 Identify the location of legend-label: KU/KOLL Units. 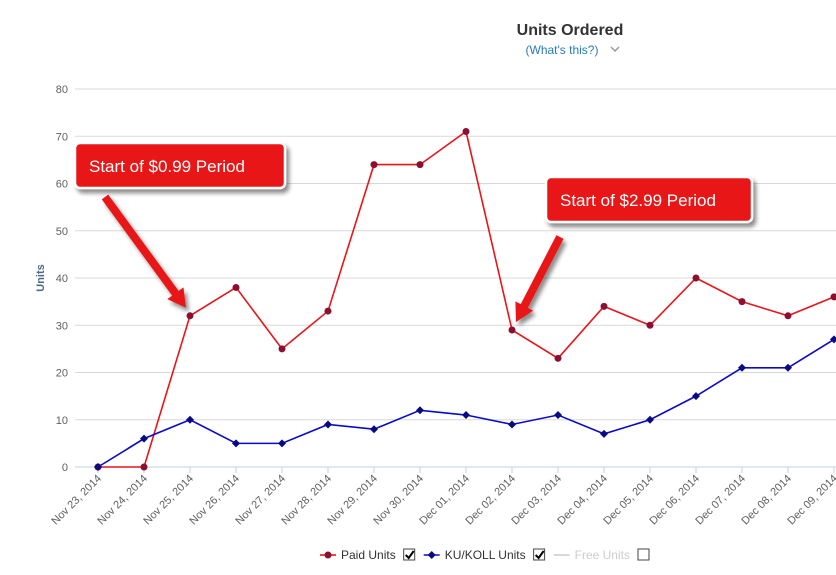
(485, 555).